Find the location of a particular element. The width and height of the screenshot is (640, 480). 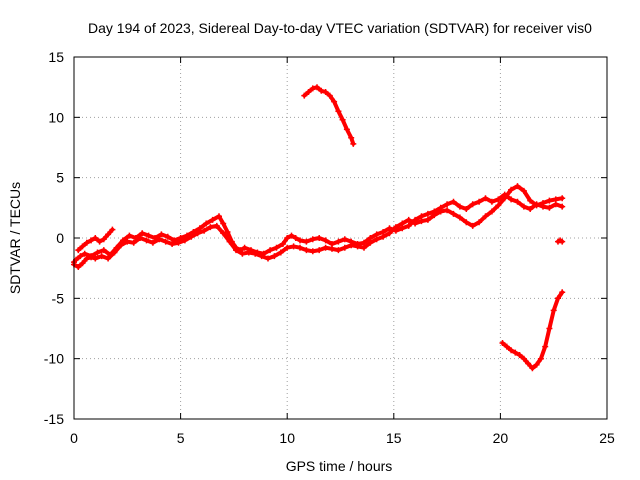

x-tick-label: 5 is located at coordinates (181, 438).